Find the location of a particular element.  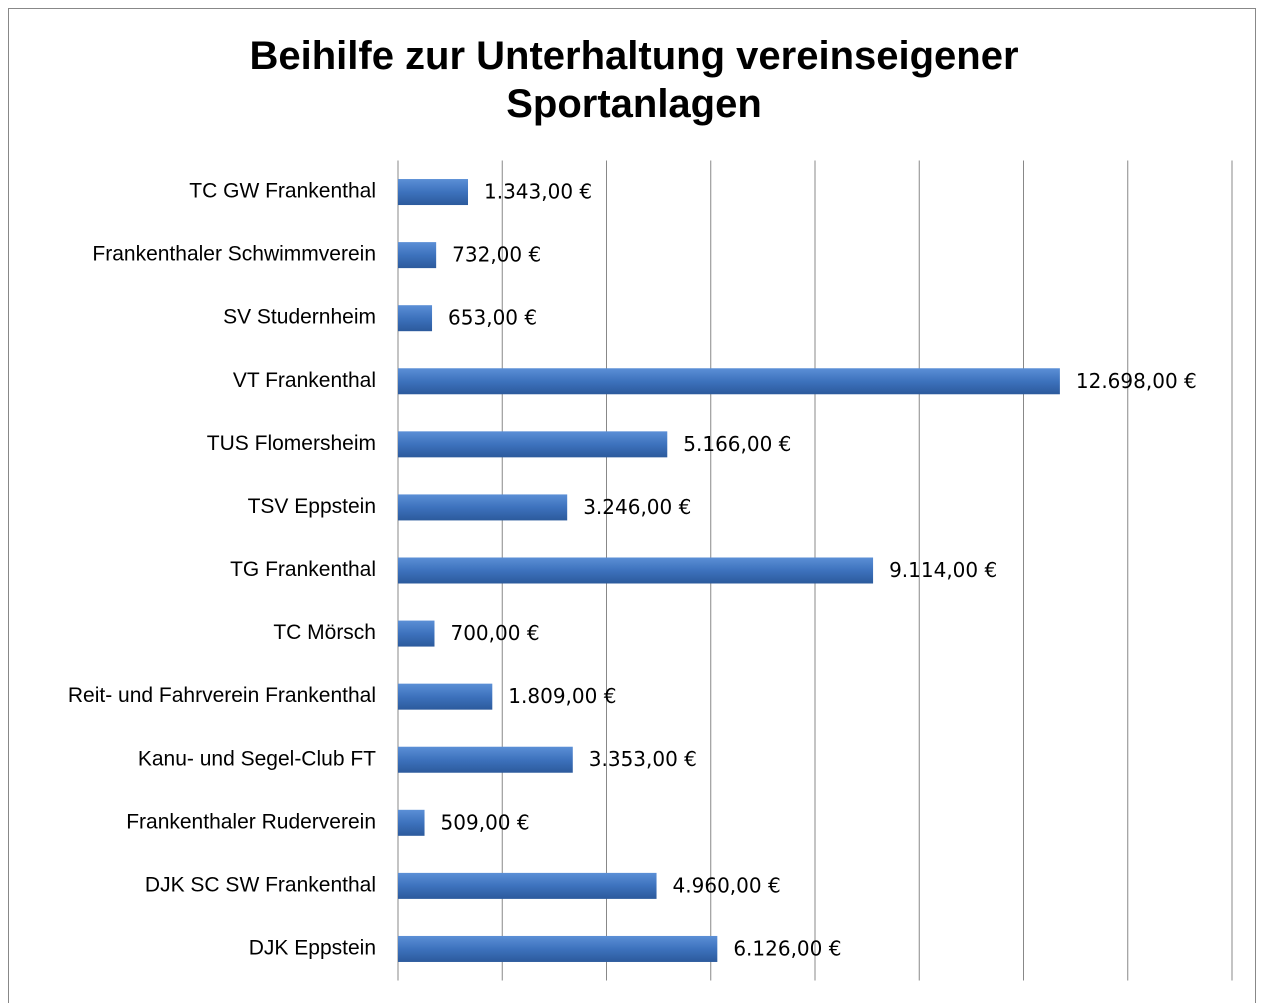

y-tick-label: TC Mörsch is located at coordinates (324, 632).